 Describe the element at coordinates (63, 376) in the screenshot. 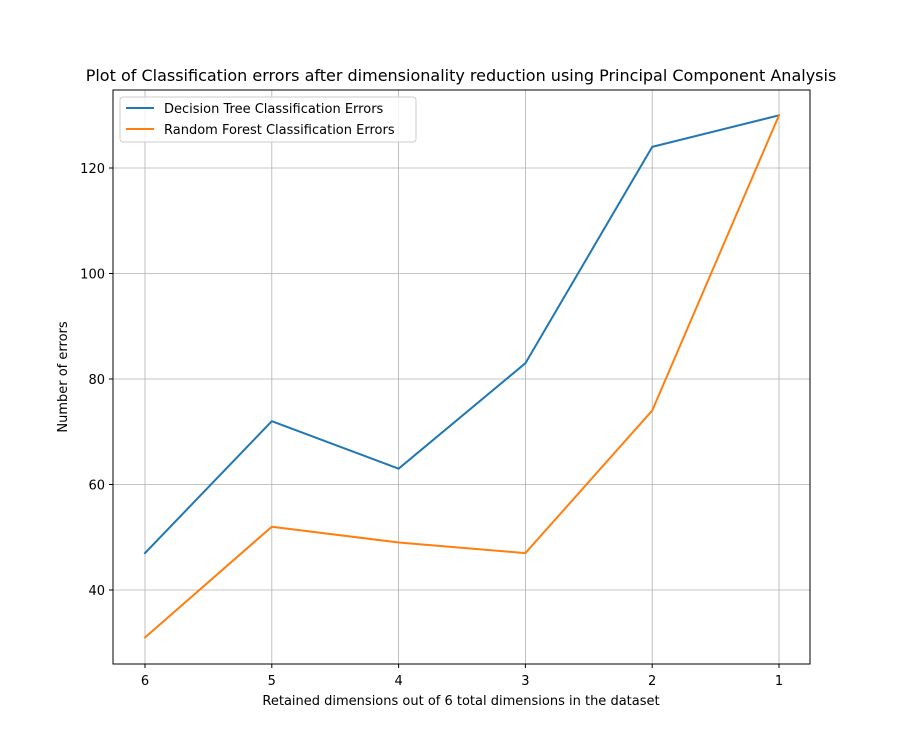

I see `y-axis-label: Number of errors` at that location.